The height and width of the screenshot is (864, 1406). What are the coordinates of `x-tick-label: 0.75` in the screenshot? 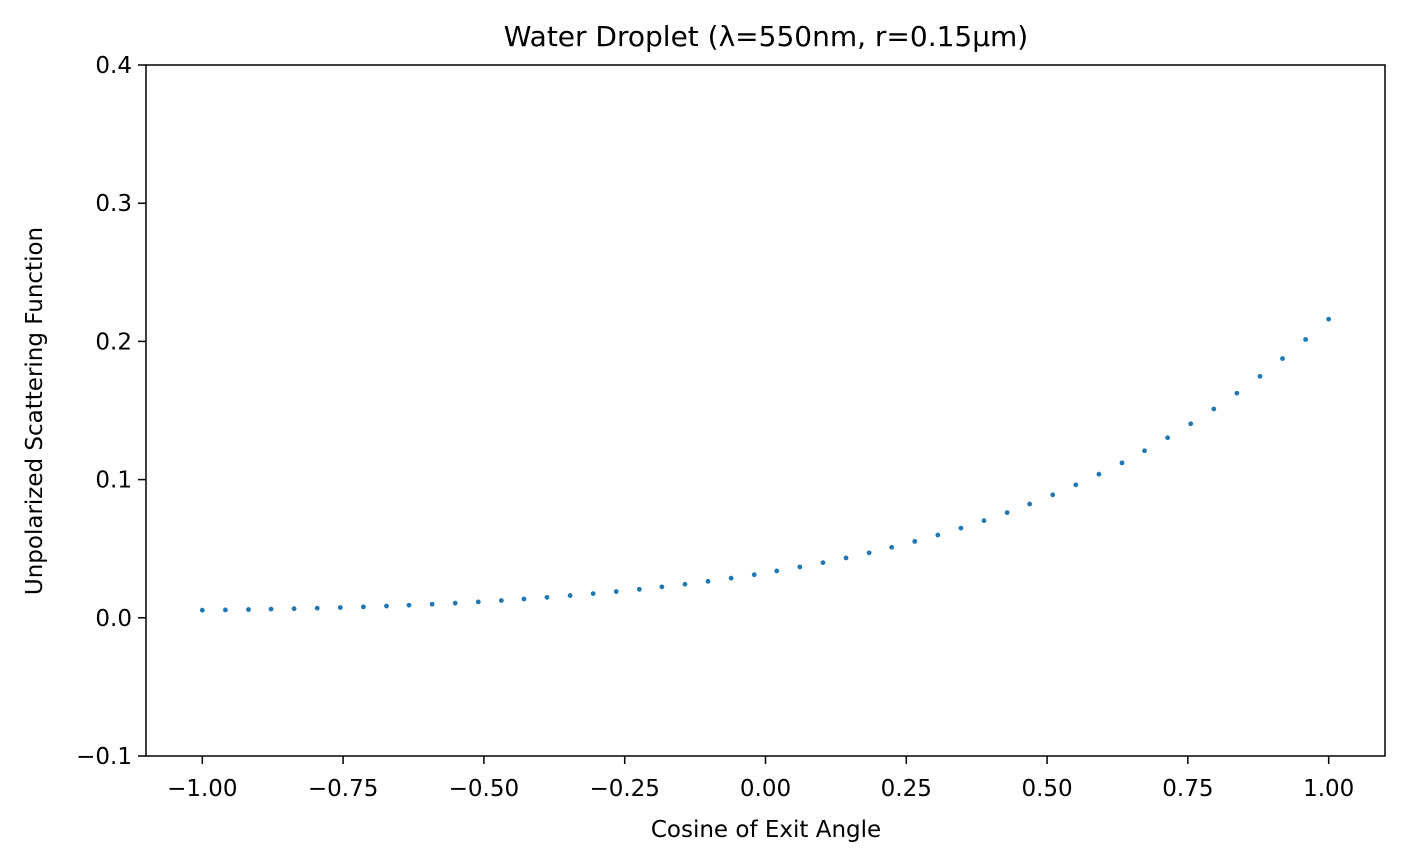 It's located at (1187, 789).